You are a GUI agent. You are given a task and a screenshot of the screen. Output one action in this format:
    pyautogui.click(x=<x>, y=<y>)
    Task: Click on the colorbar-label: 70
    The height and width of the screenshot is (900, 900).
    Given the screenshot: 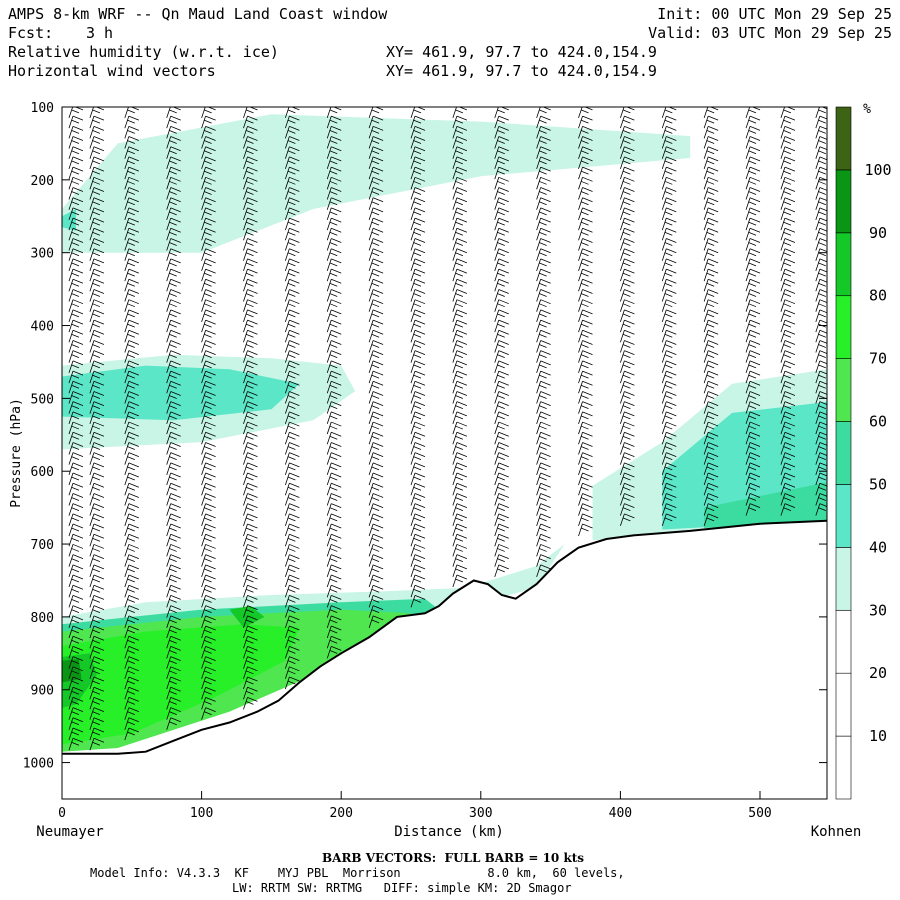 What is the action you would take?
    pyautogui.click(x=878, y=359)
    